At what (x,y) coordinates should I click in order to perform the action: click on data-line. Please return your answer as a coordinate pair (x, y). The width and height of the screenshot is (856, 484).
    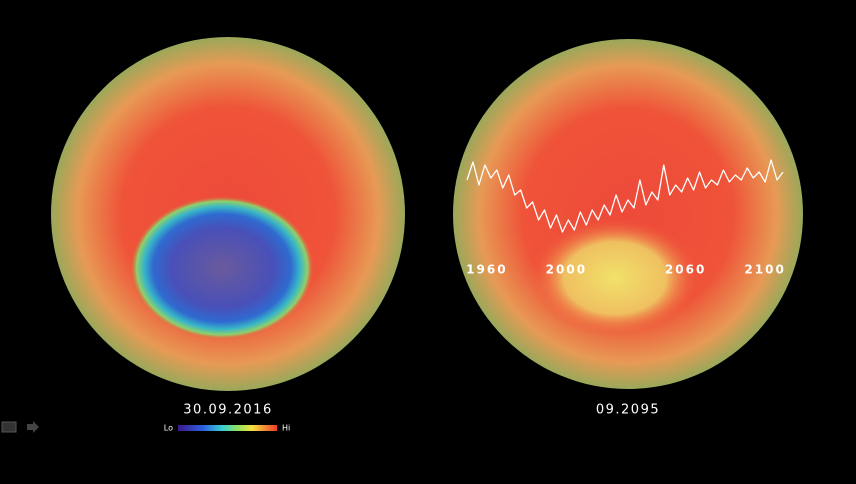
    Looking at the image, I should click on (625, 196).